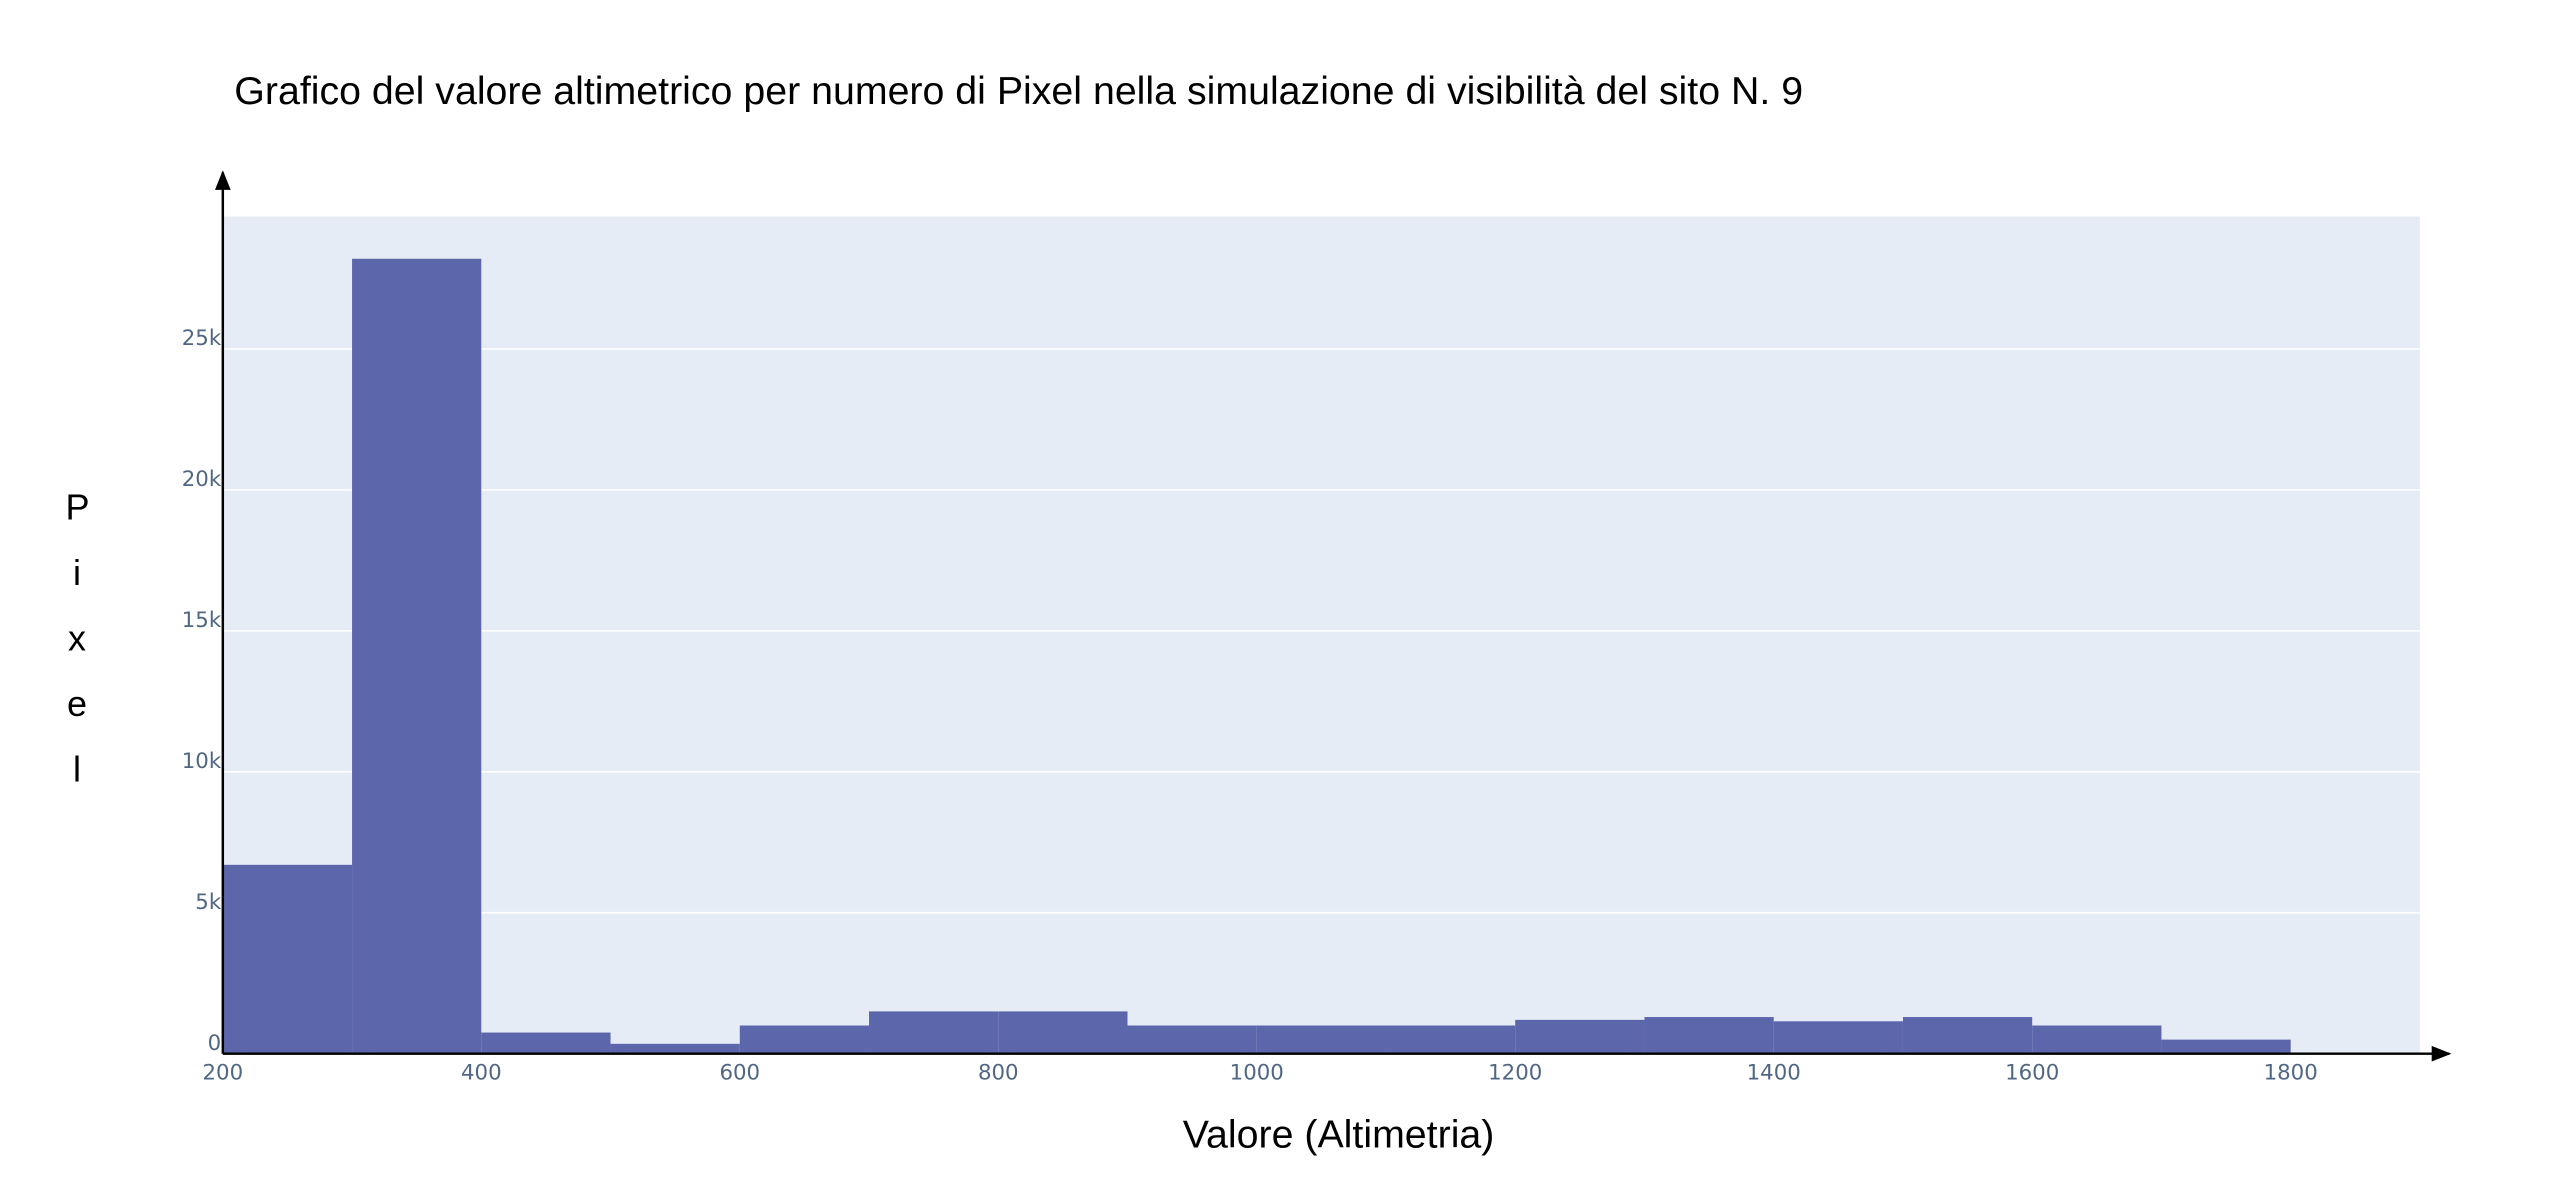  What do you see at coordinates (2291, 1072) in the screenshot?
I see `x-tick-label: 1800` at bounding box center [2291, 1072].